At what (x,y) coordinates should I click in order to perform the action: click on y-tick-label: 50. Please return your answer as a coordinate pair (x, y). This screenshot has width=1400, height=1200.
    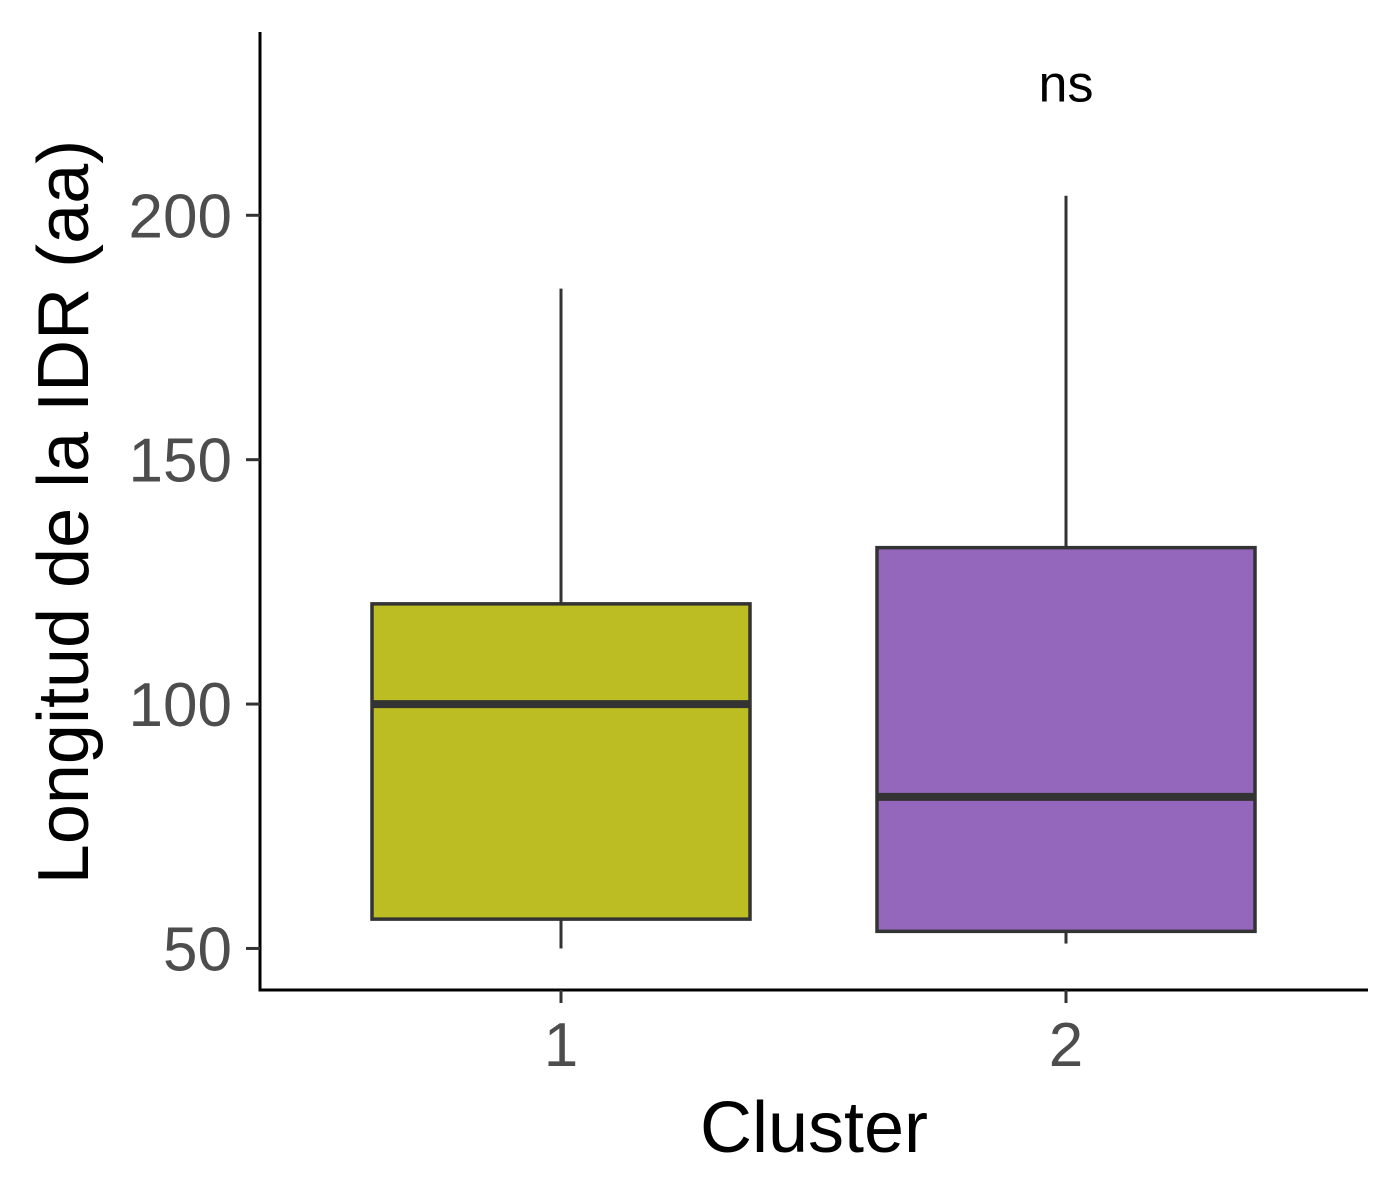
    Looking at the image, I should click on (197, 949).